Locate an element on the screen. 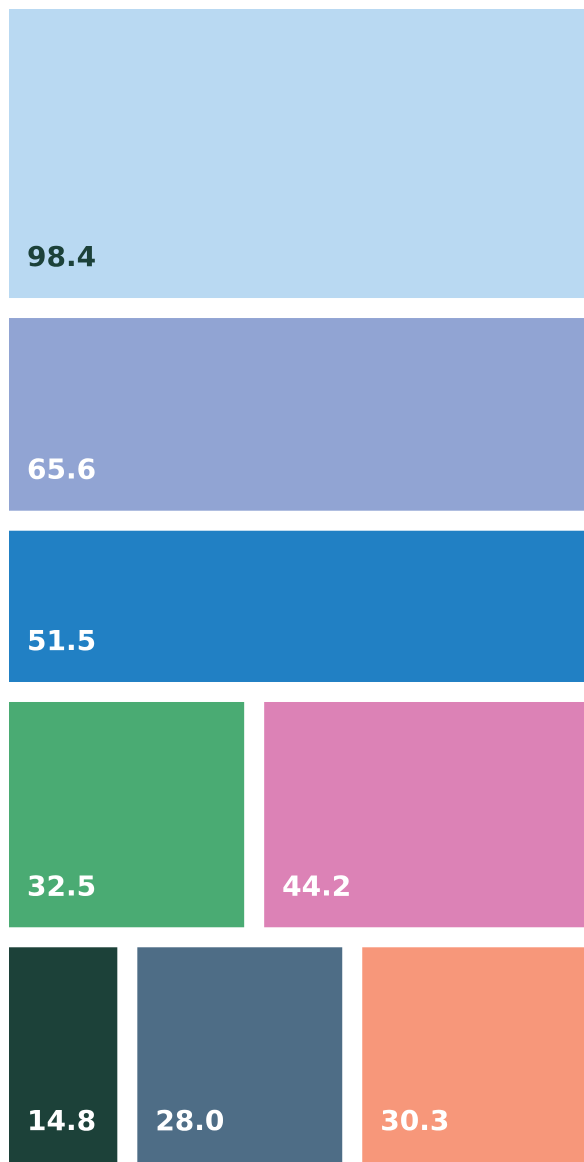 This screenshot has width=584, height=1162. tile-label: 30.3 is located at coordinates (414, 1120).